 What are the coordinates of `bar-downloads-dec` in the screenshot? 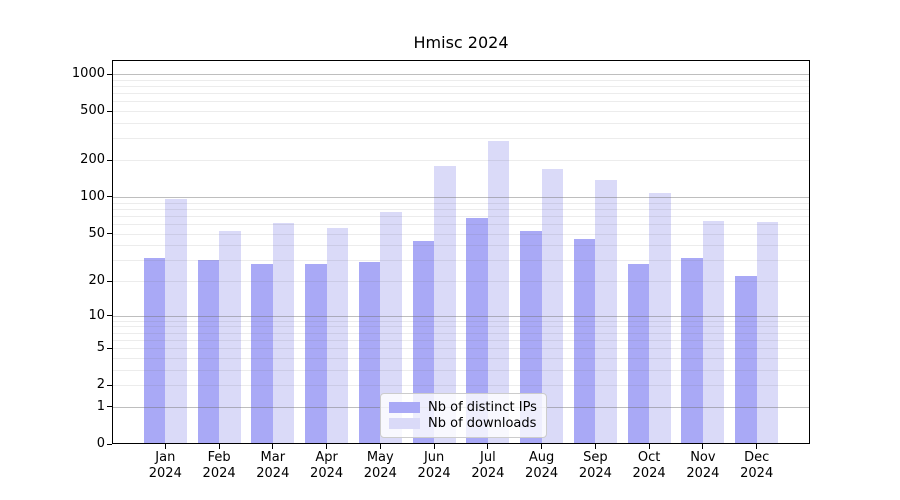 It's located at (767, 333).